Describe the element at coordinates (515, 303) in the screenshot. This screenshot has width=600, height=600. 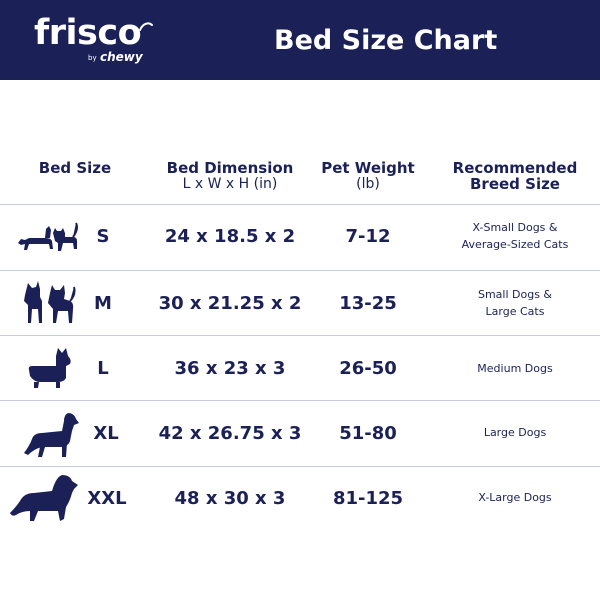
I see `breed-size-m: Small Dogs & Large Cats` at that location.